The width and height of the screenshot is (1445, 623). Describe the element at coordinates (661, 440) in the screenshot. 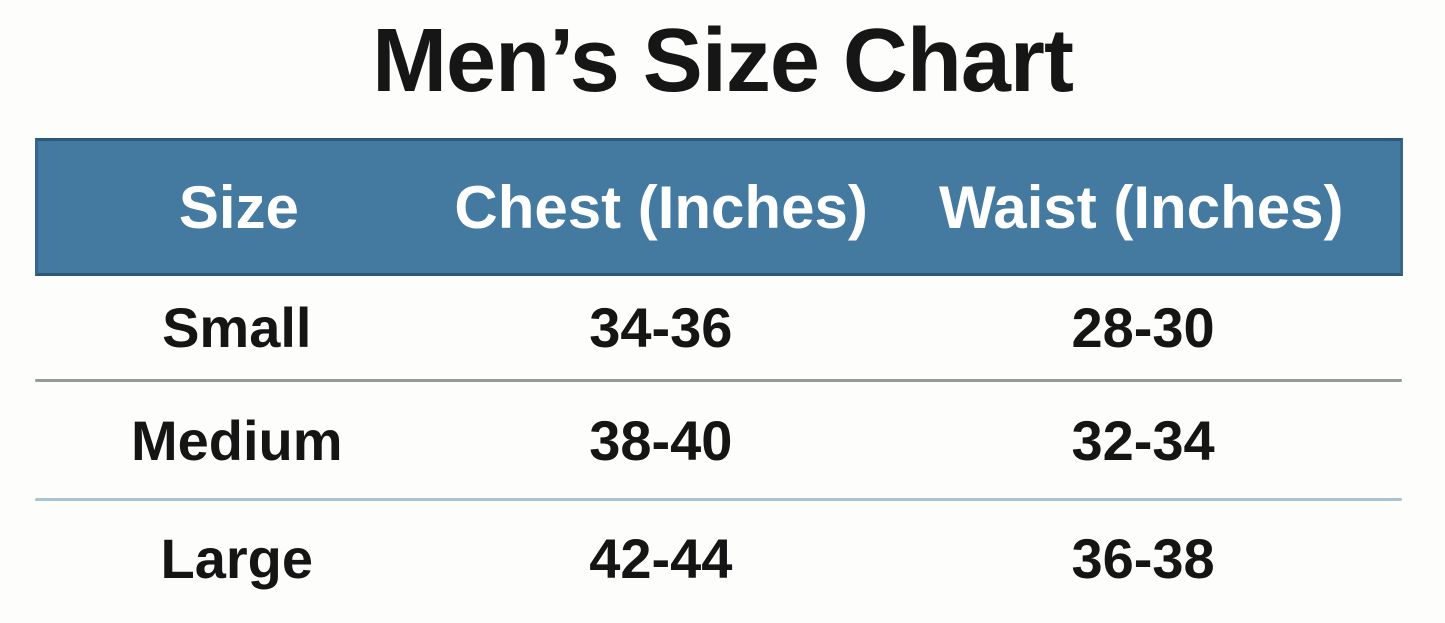

I see `row-medium-chest-cell: 38-40` at that location.